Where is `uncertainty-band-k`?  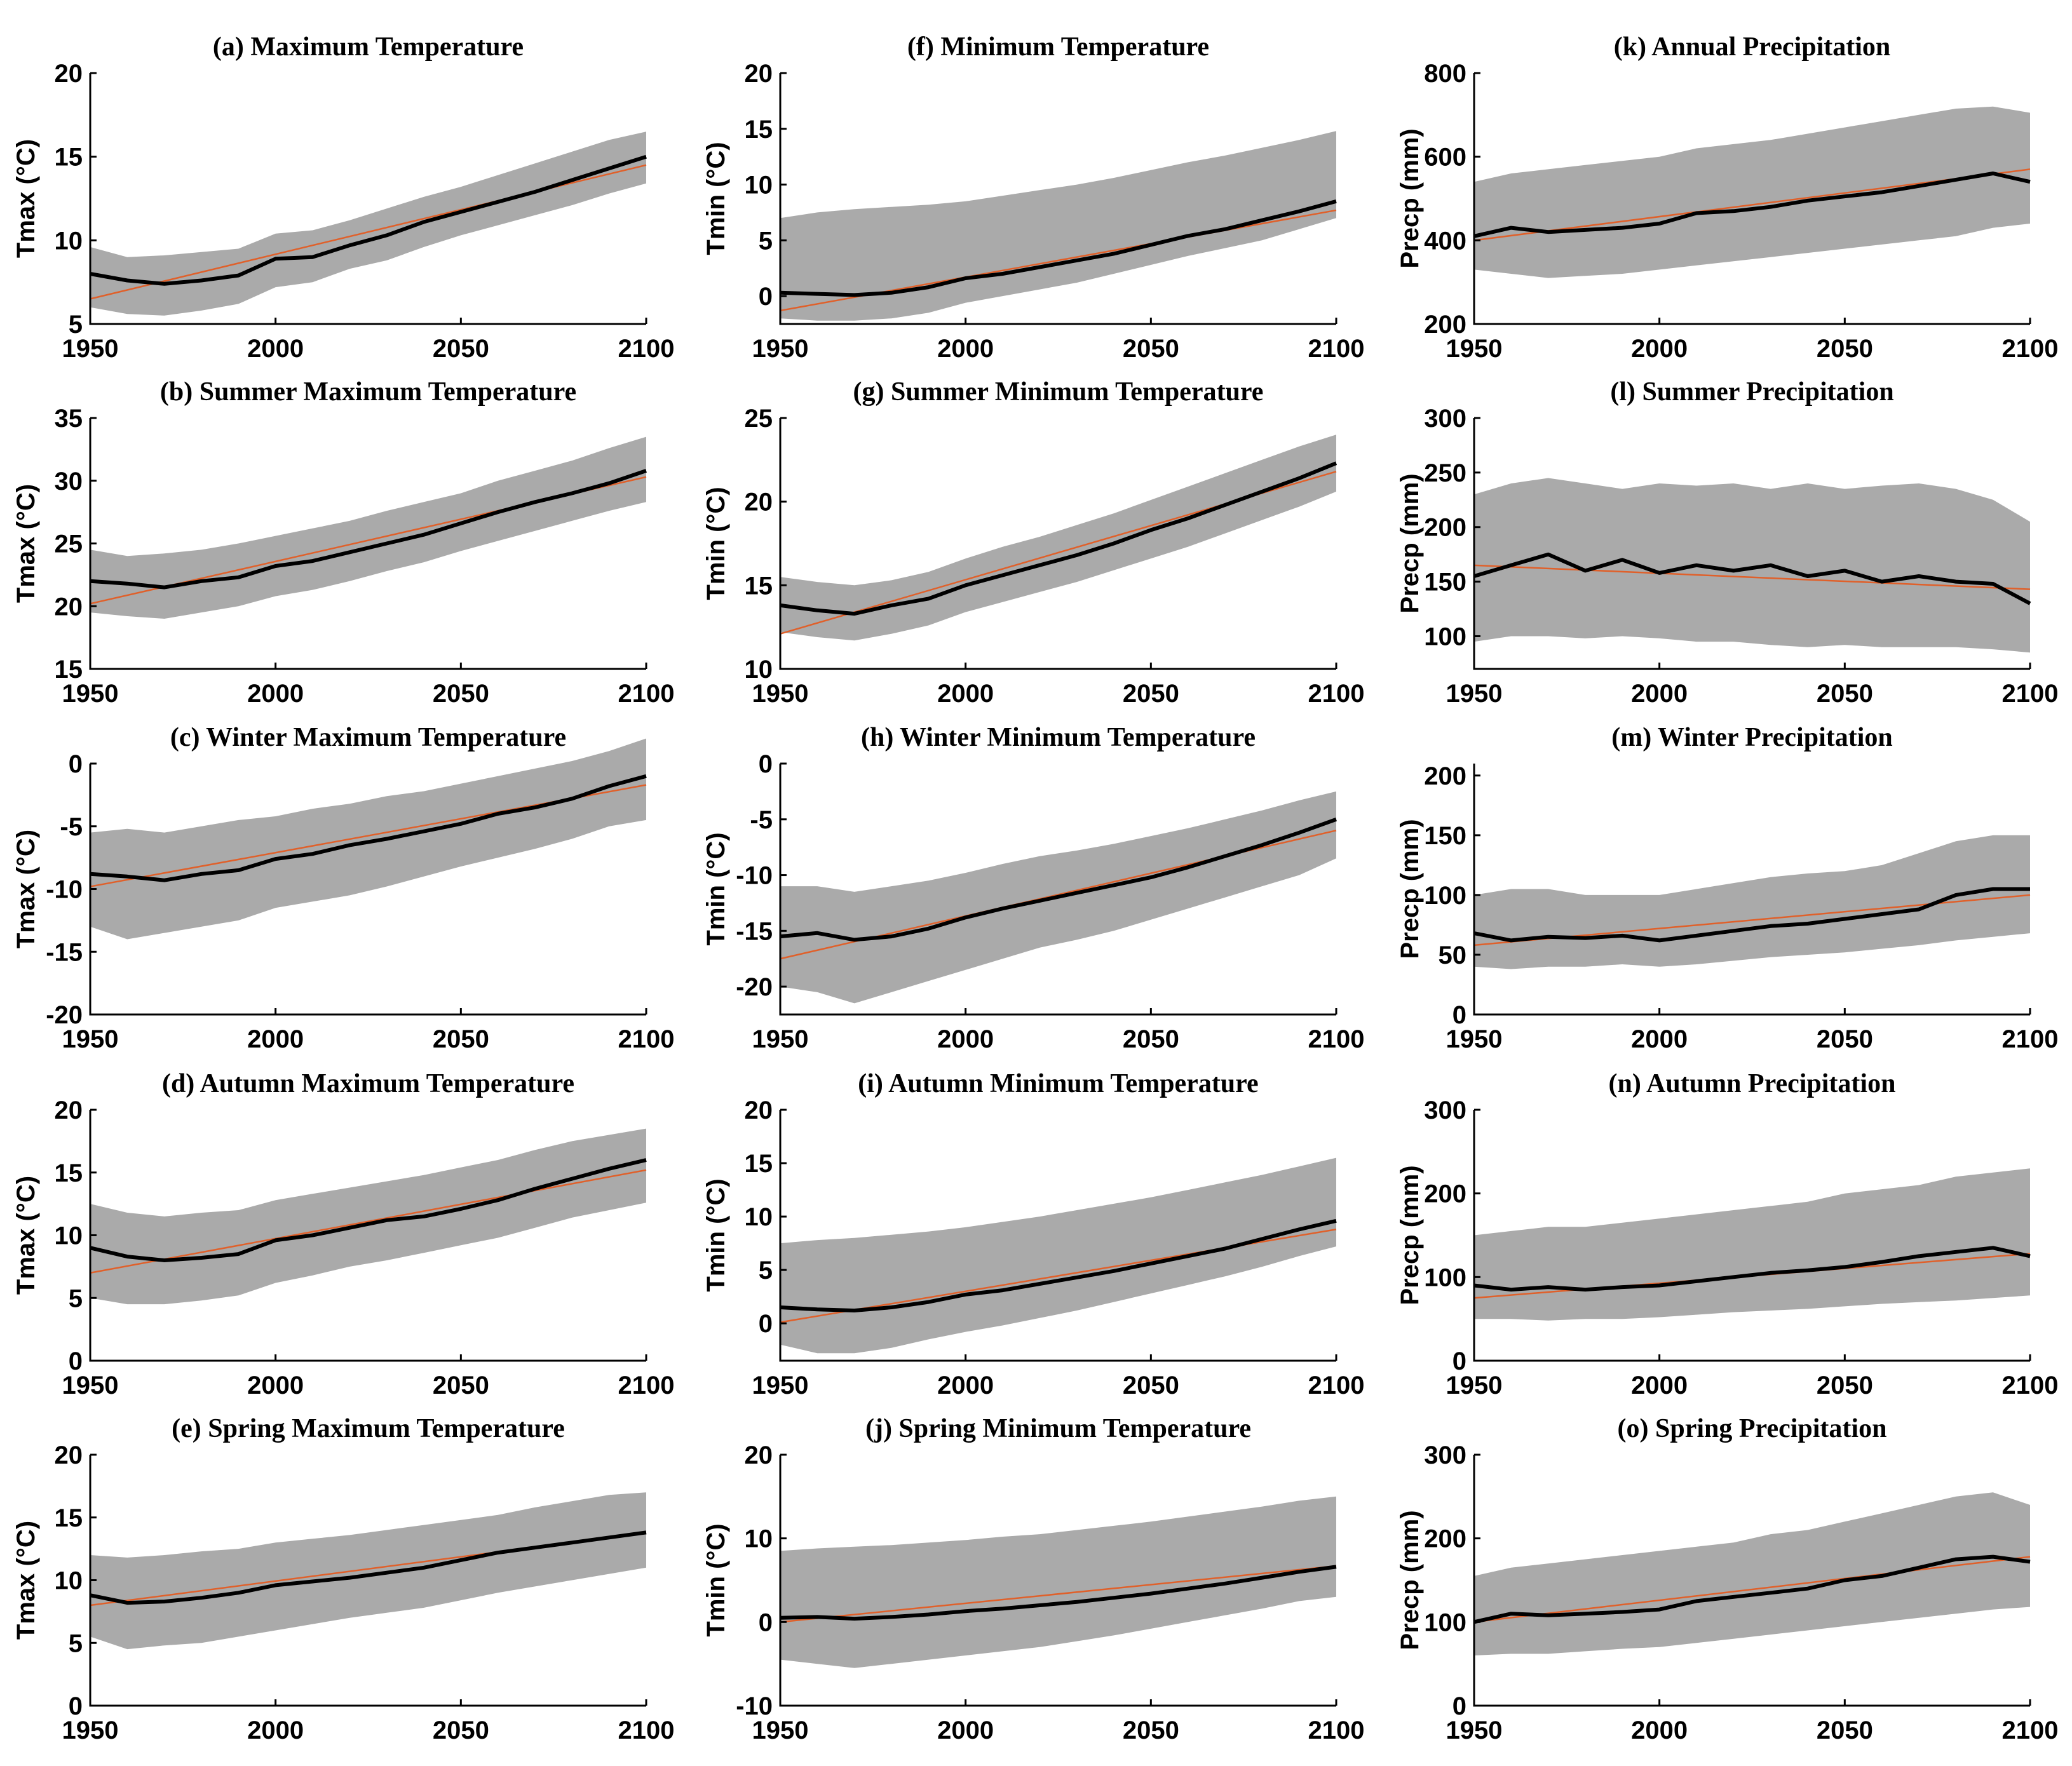
uncertainty-band-k is located at coordinates (1752, 192).